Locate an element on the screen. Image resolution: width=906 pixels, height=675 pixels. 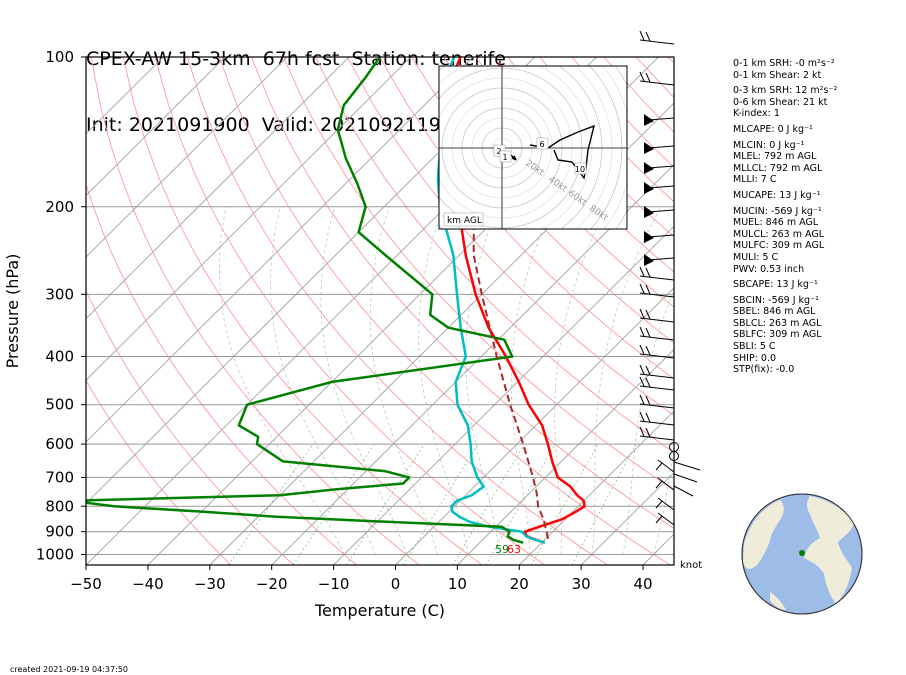
index-row: MUCIN: -569 J kg⁻¹ is located at coordinates (777, 211).